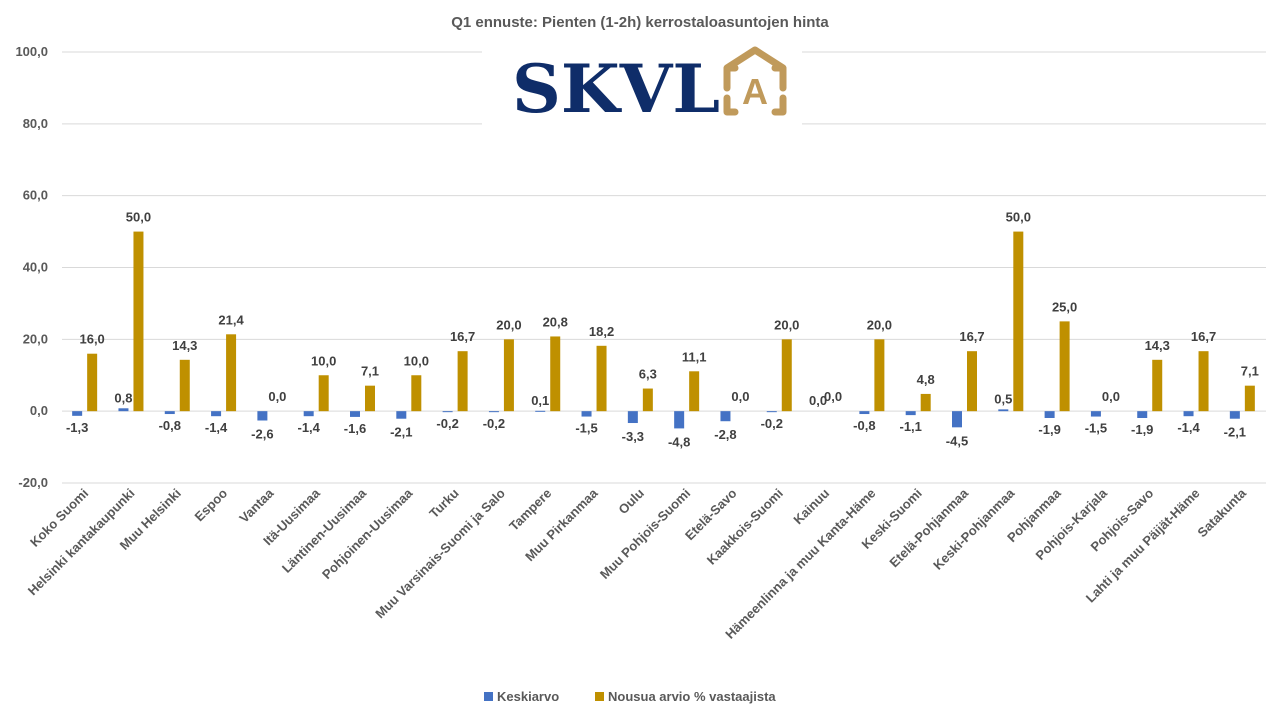  What do you see at coordinates (324, 530) in the screenshot?
I see `x-tick-label: Läntinen-Uusimaa` at bounding box center [324, 530].